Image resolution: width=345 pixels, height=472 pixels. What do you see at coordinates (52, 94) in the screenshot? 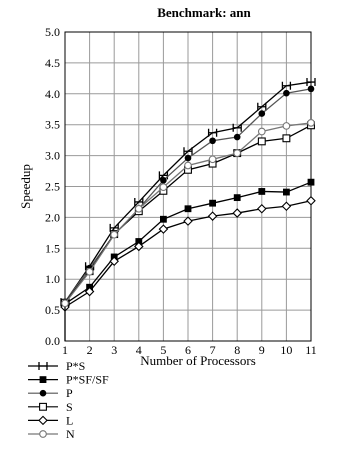
I see `y-tick-label: 4.0` at bounding box center [52, 94].